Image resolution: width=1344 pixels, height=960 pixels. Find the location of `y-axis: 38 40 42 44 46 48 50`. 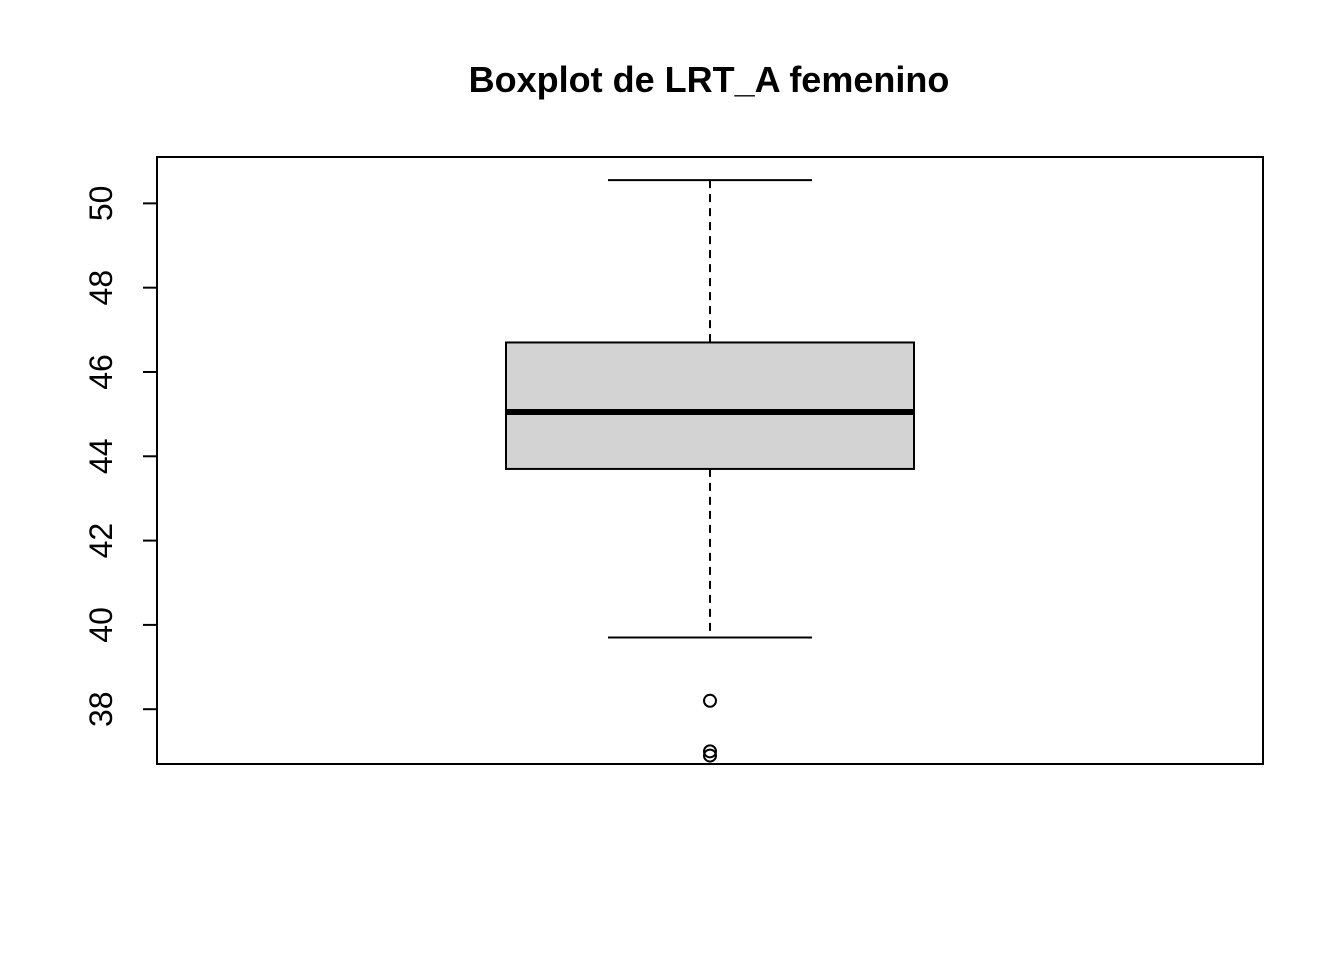

y-axis: 38 40 42 44 46 48 50 is located at coordinates (120, 456).